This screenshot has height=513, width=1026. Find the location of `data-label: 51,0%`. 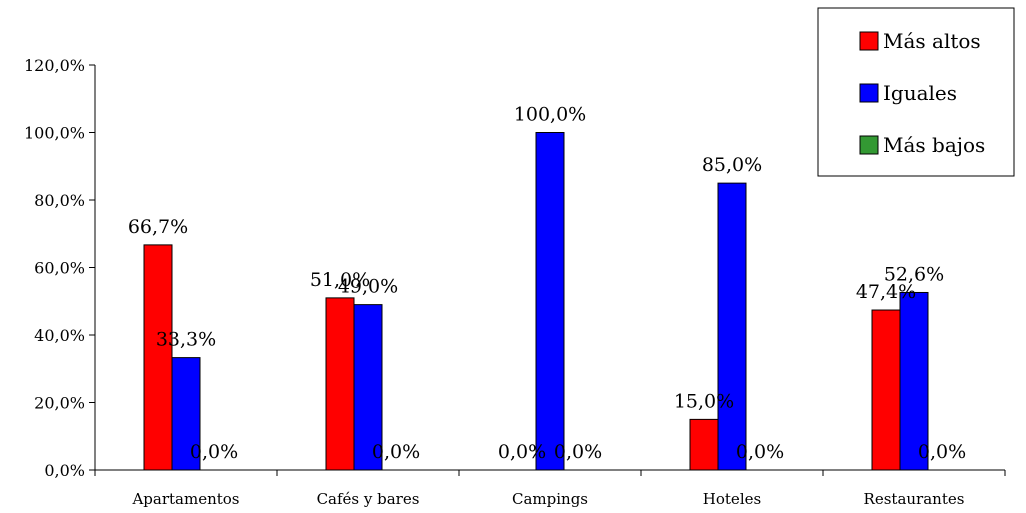

data-label: 51,0% is located at coordinates (340, 280).